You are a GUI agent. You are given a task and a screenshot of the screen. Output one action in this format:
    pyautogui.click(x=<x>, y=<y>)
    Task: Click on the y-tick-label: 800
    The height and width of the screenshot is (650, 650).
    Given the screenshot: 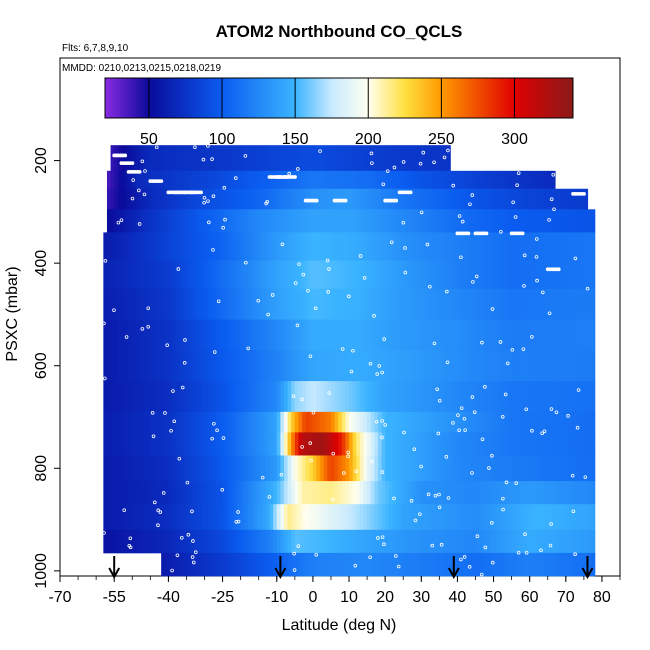 What is the action you would take?
    pyautogui.click(x=41, y=468)
    